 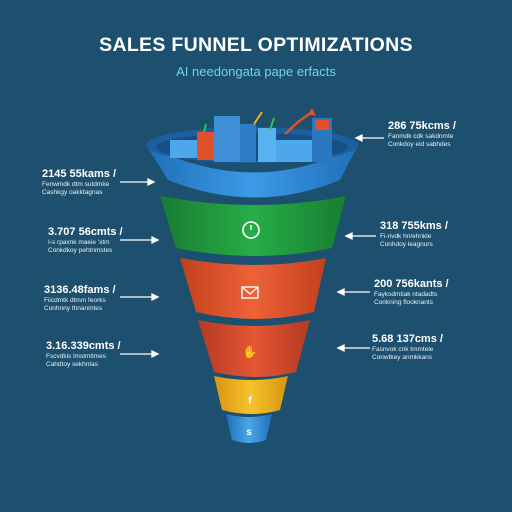 I want to click on funnel-stage-4: ✋, so click(x=254, y=348).